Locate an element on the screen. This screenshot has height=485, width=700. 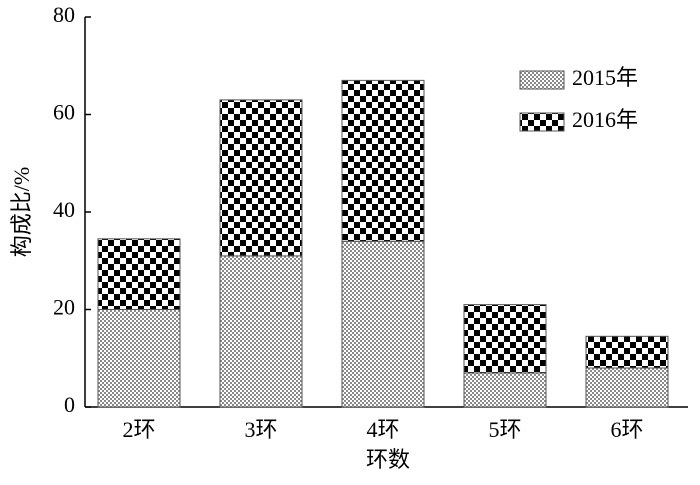
y-axis-label: 构成比/% is located at coordinates (21, 212).